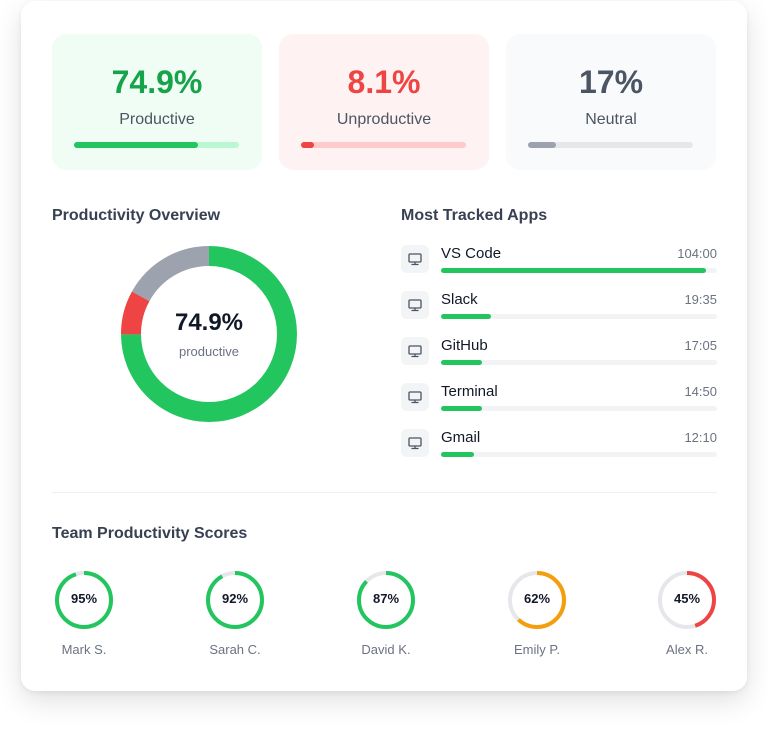 Image resolution: width=768 pixels, height=732 pixels. I want to click on stat-label: Unproductive, so click(384, 119).